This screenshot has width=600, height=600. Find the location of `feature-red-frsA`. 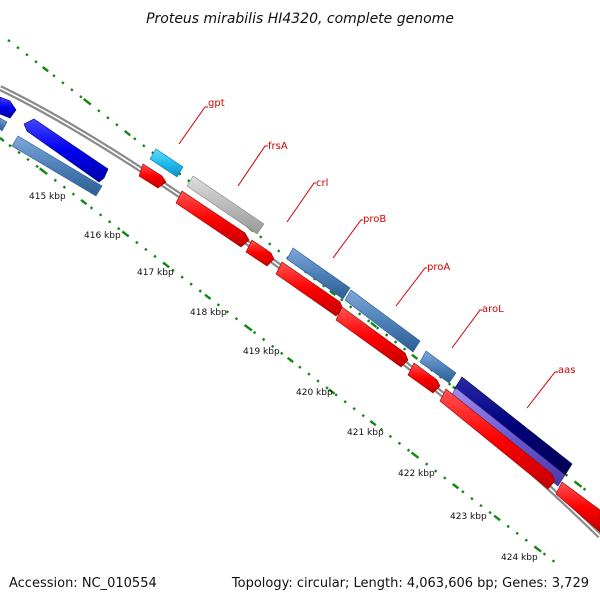

feature-red-frsA is located at coordinates (212, 219).